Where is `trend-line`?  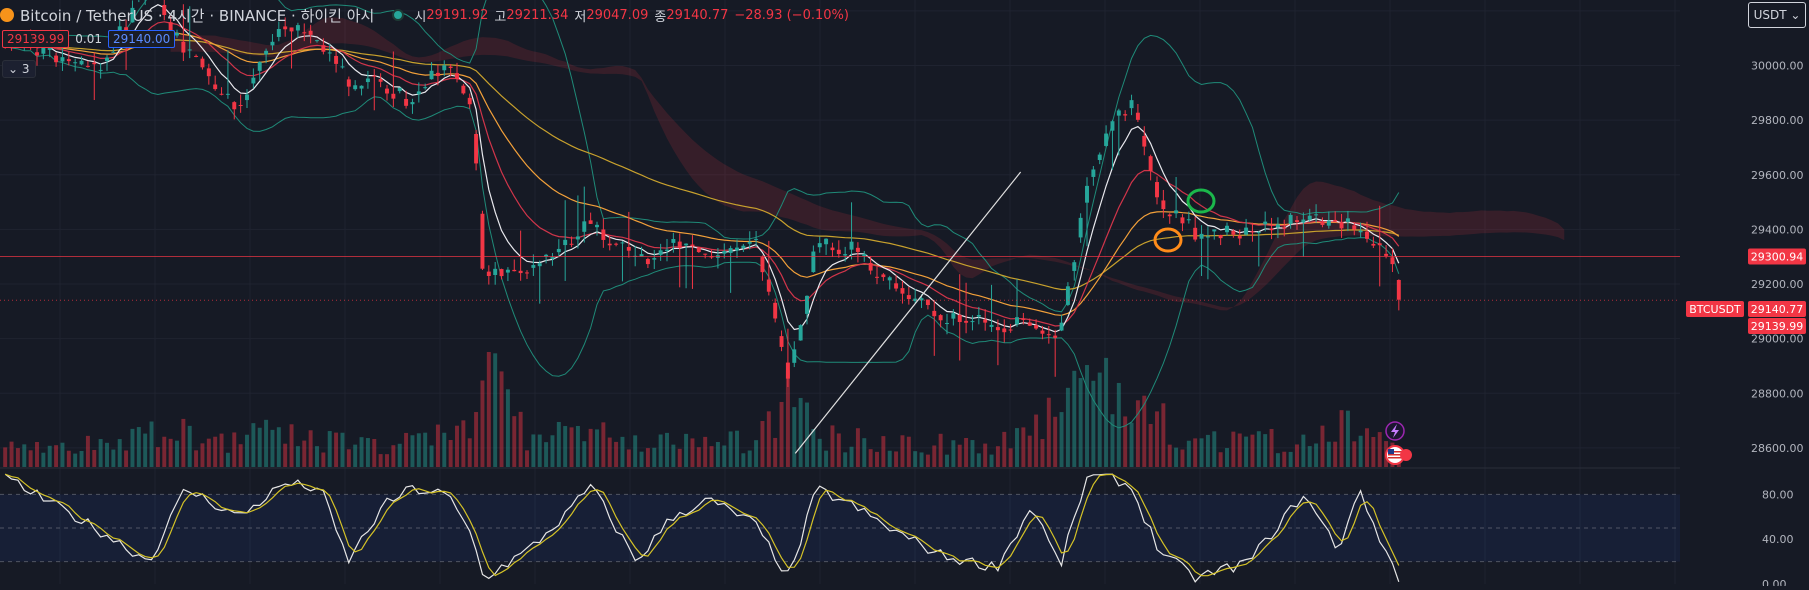
trend-line is located at coordinates (908, 312).